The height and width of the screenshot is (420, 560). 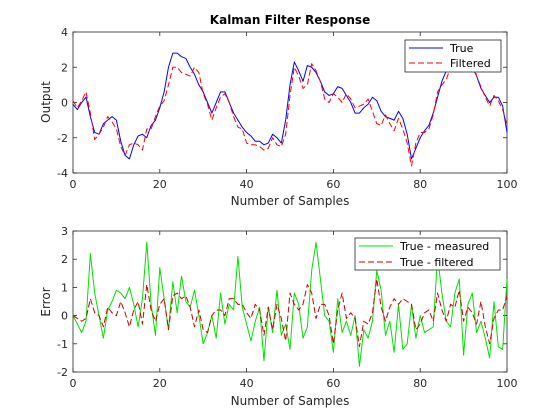 I want to click on error-y-axis-label: Error, so click(x=46, y=301).